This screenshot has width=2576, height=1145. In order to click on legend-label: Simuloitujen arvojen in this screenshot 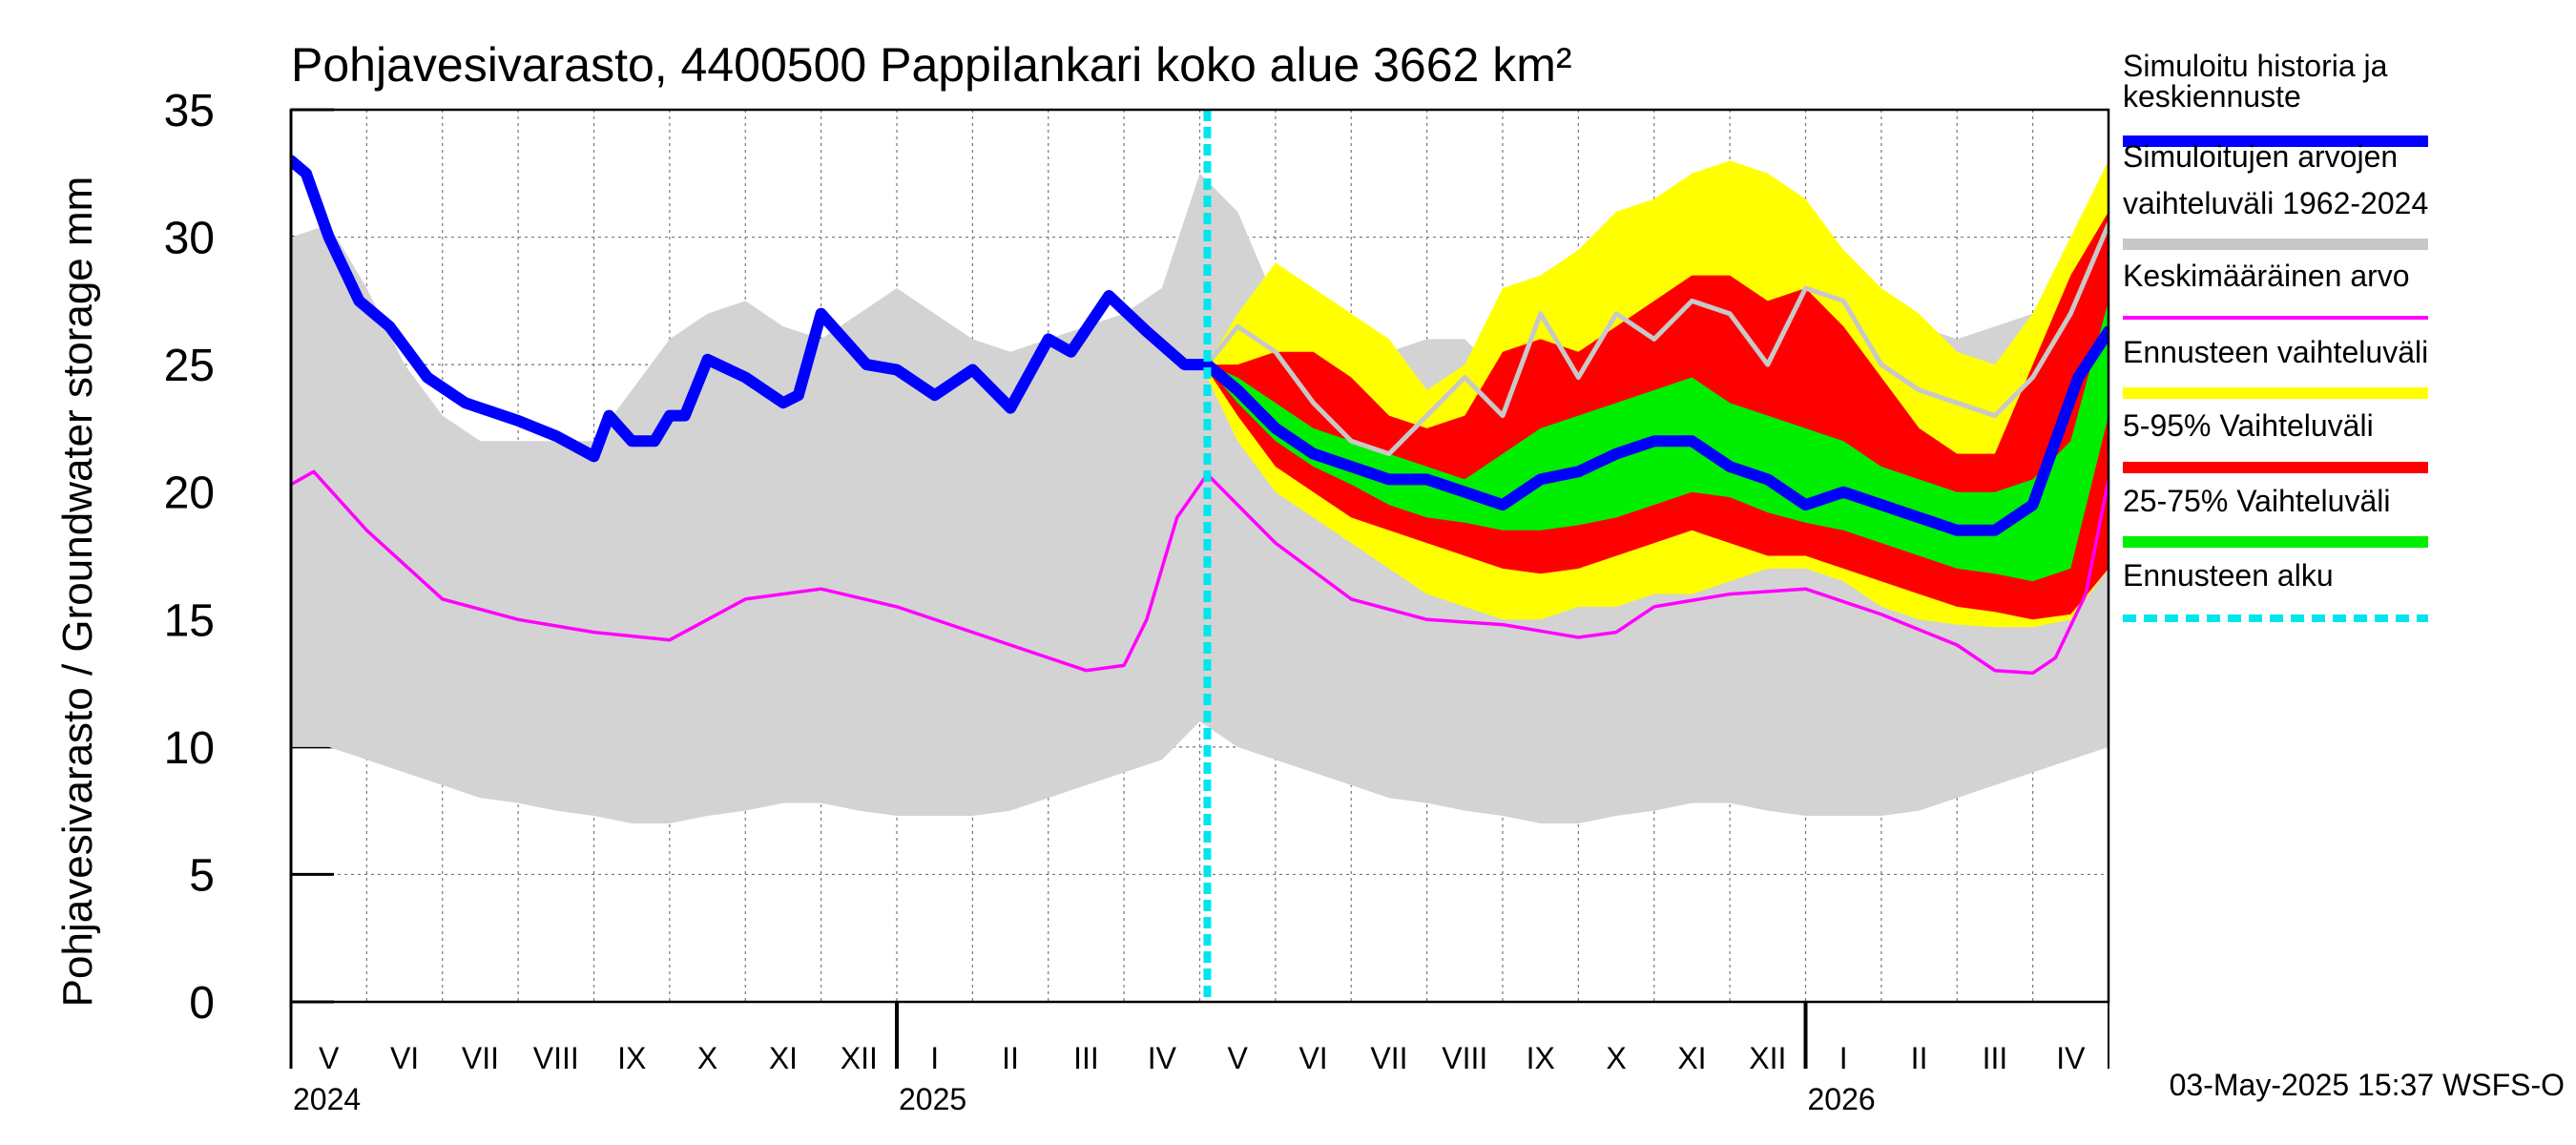, I will do `click(2260, 157)`.